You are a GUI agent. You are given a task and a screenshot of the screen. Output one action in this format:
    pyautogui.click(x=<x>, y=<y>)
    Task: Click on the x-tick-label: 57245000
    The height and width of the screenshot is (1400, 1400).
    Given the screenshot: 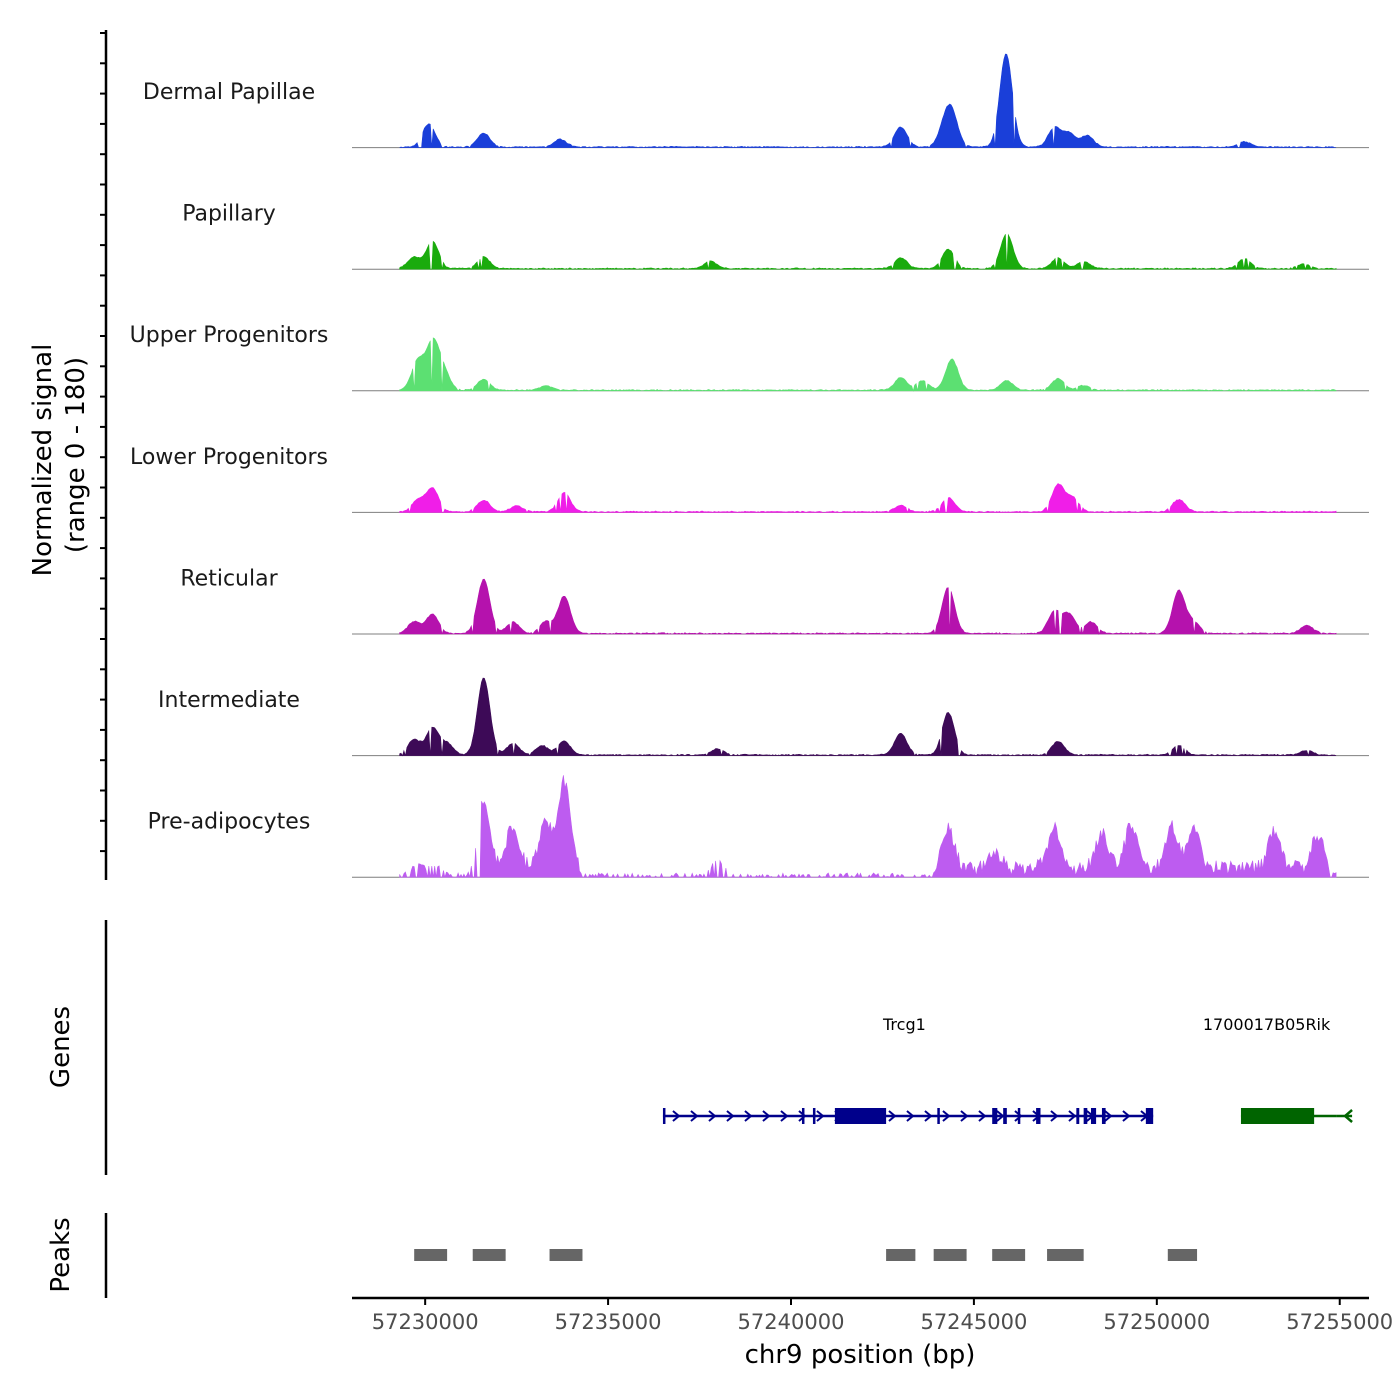 What is the action you would take?
    pyautogui.click(x=973, y=1322)
    